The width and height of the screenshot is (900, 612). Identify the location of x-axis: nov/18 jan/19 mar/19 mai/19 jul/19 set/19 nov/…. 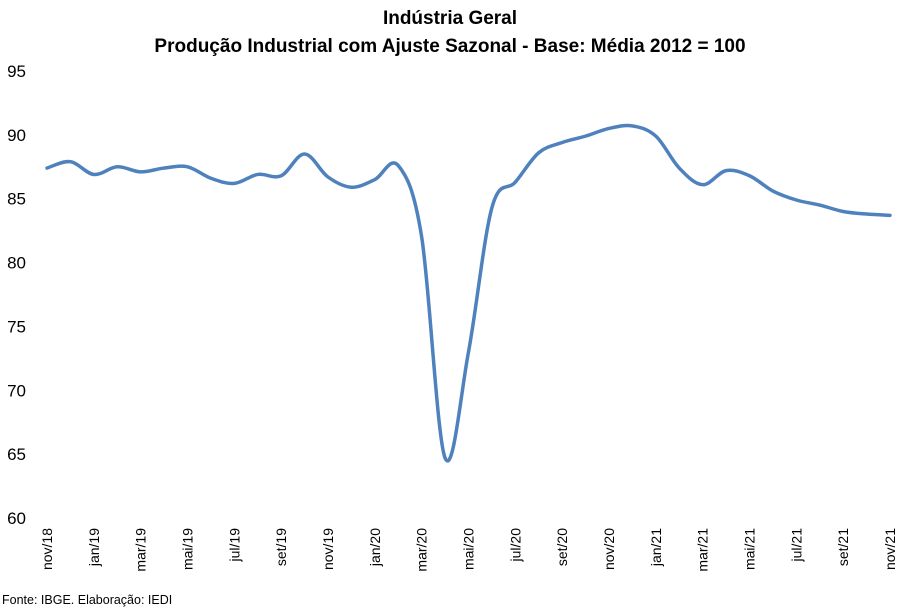
(468, 550).